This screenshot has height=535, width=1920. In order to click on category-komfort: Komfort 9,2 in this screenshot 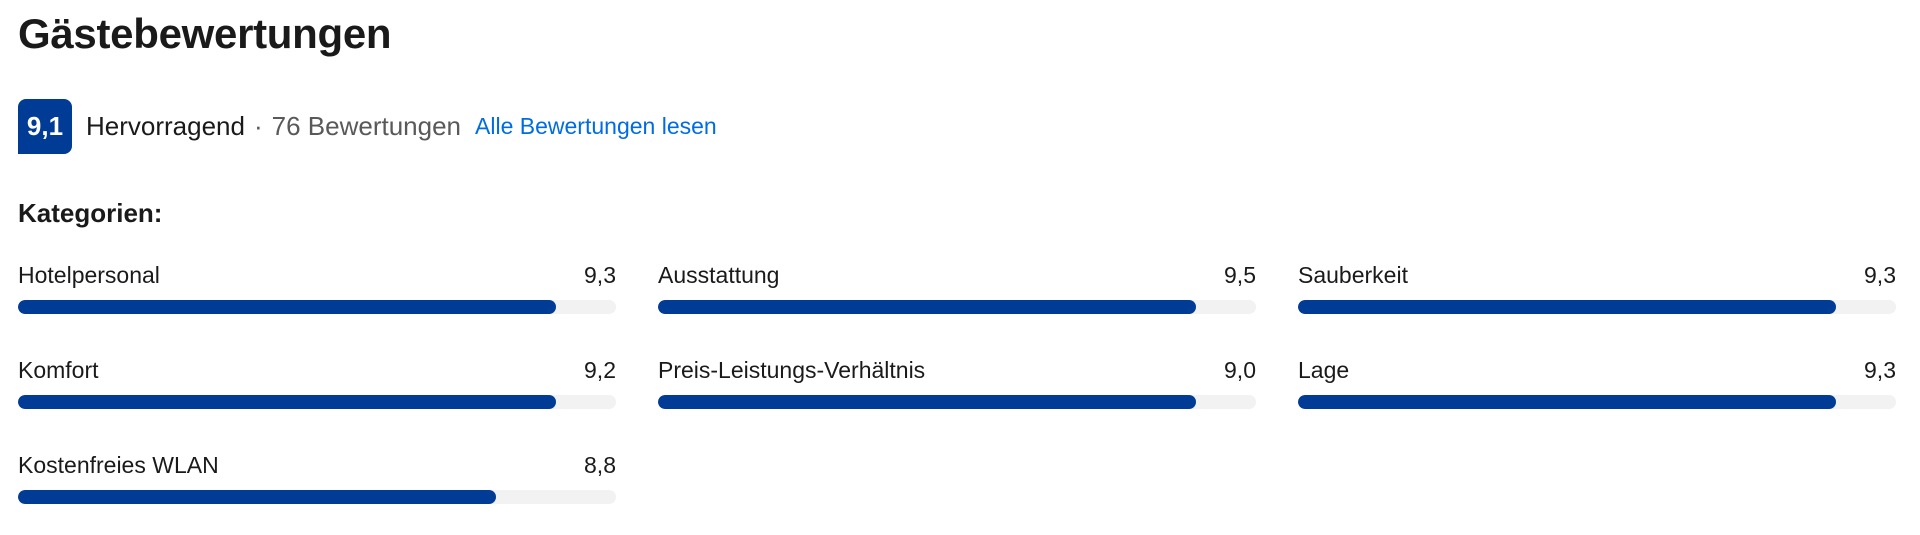, I will do `click(317, 397)`.